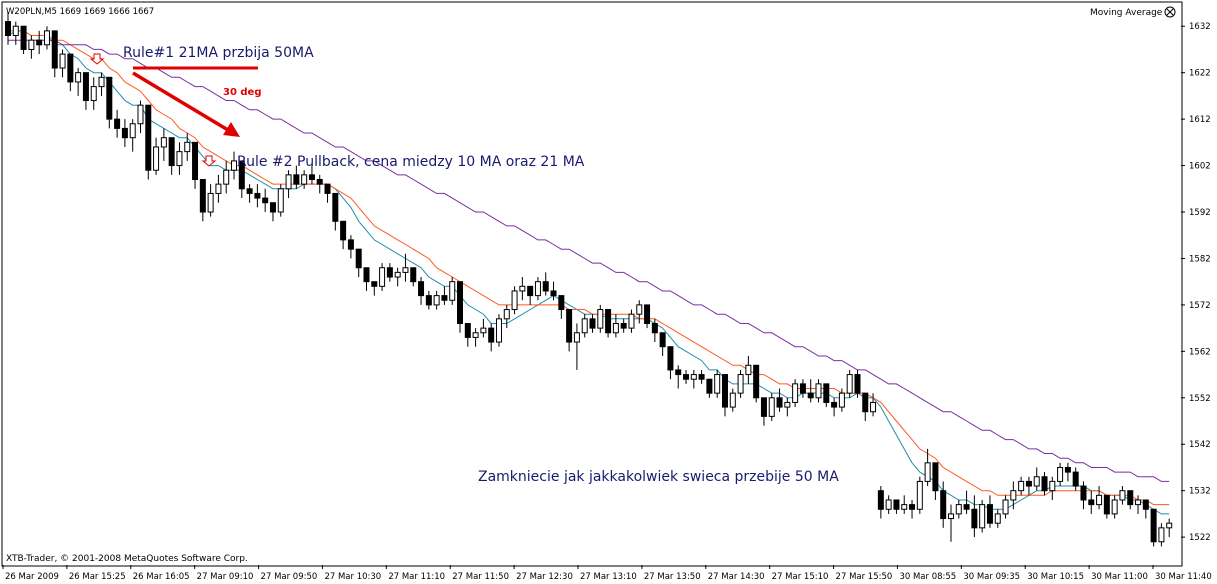 The image size is (1217, 584). I want to click on trend-arrow-head, so click(231, 129).